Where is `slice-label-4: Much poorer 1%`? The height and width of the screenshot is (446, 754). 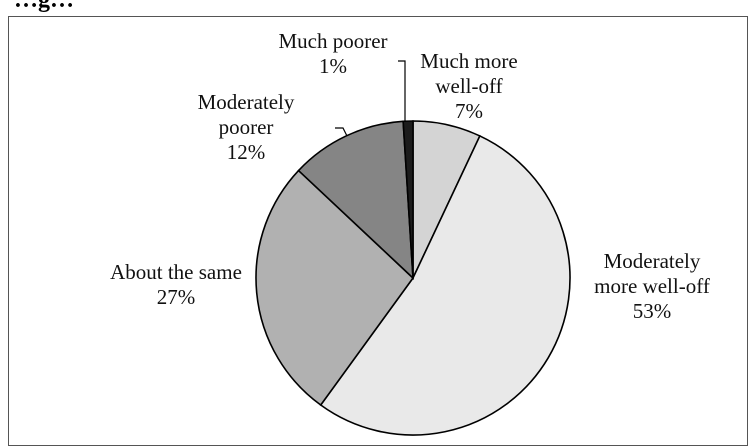
slice-label-4: Much poorer 1% is located at coordinates (332, 53).